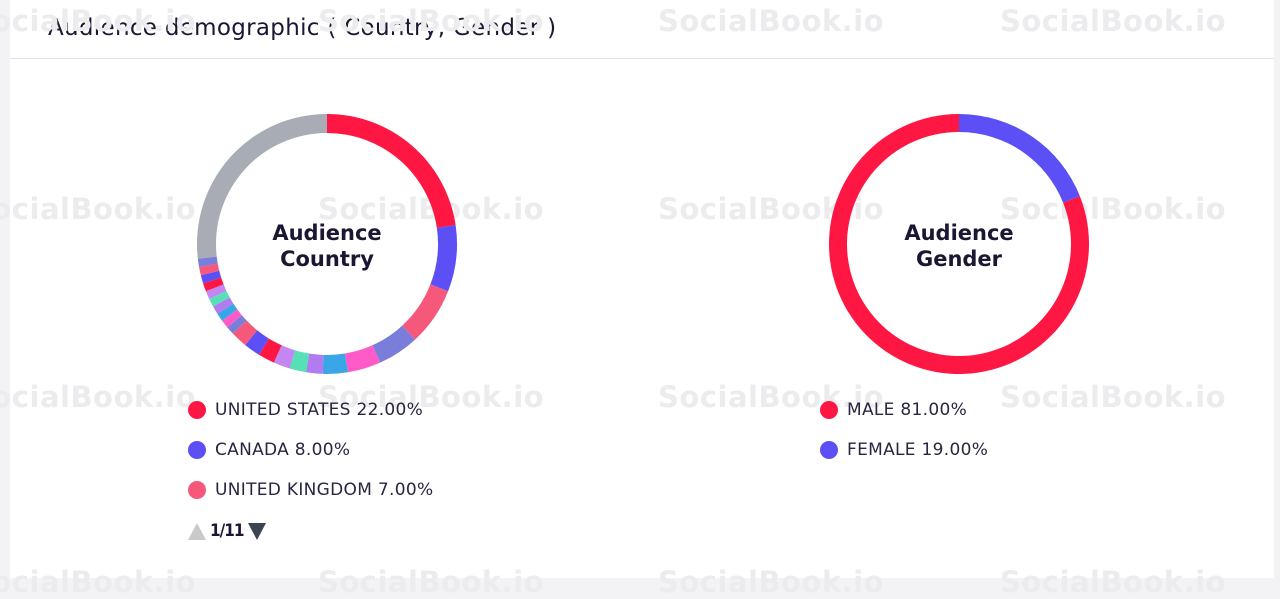  I want to click on pager-page-indicator: 1/11, so click(227, 531).